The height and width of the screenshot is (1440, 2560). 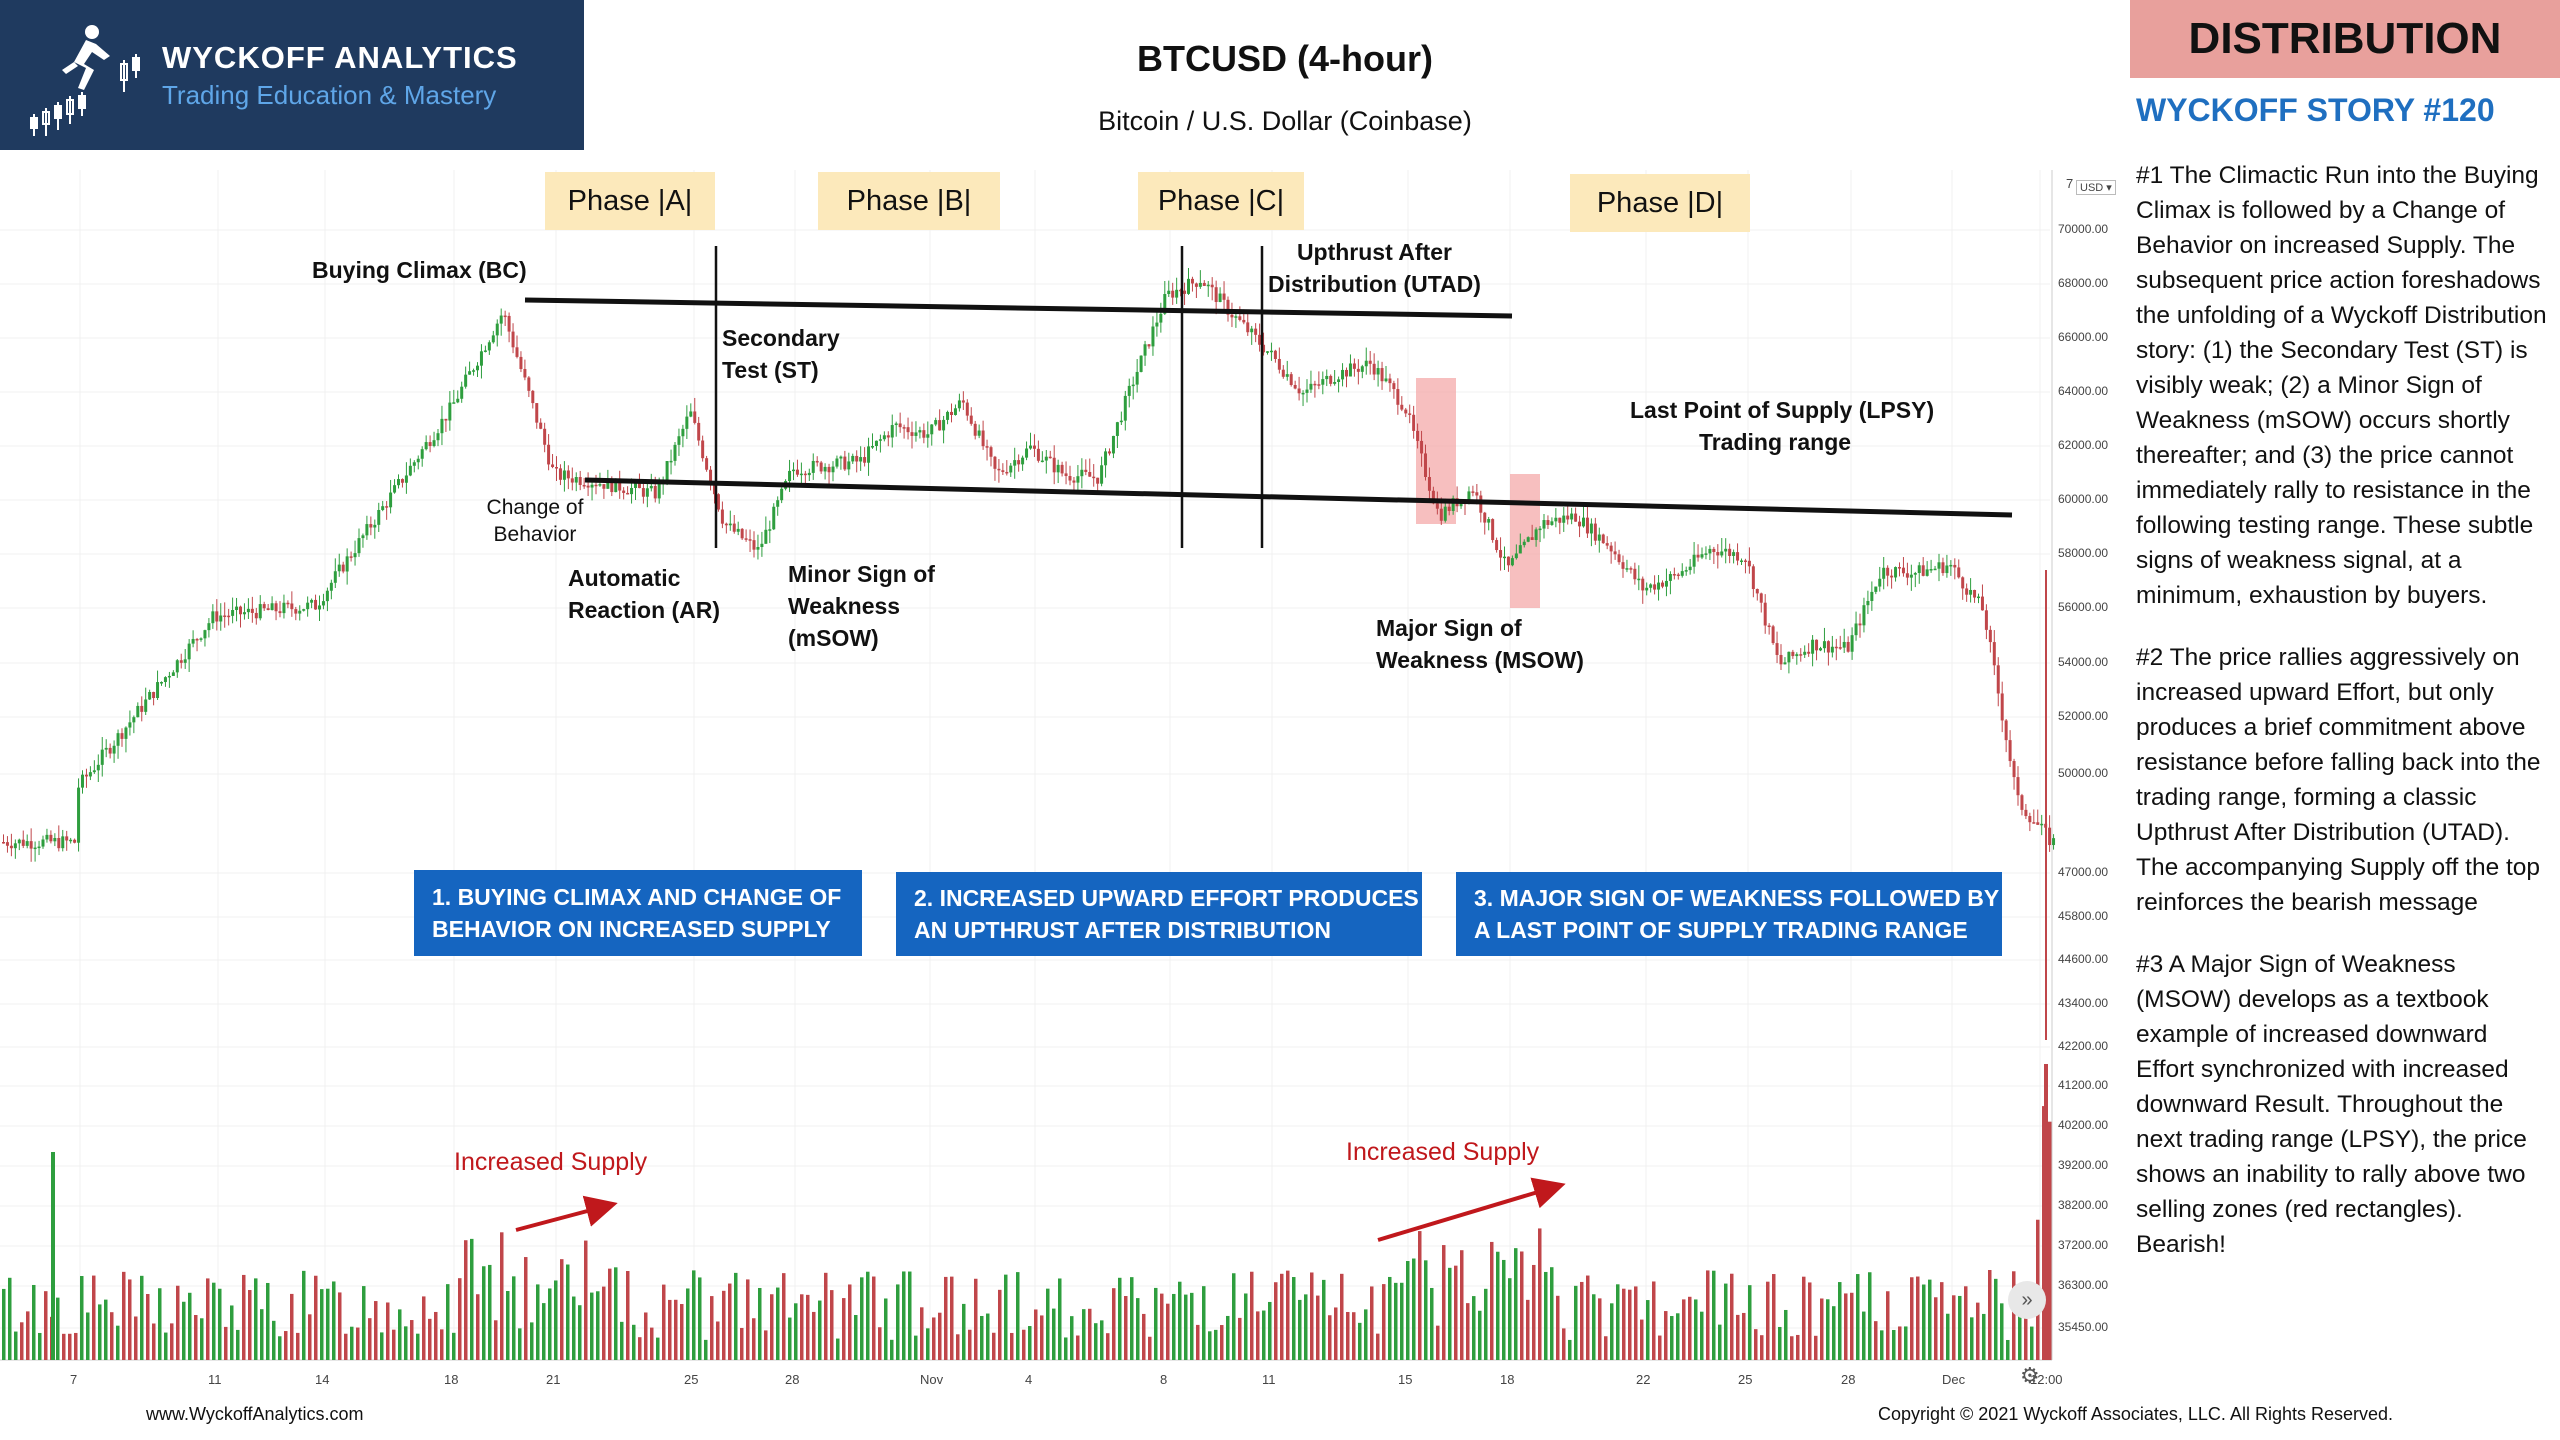 I want to click on settings-gear-icon: ⚙, so click(x=2030, y=1375).